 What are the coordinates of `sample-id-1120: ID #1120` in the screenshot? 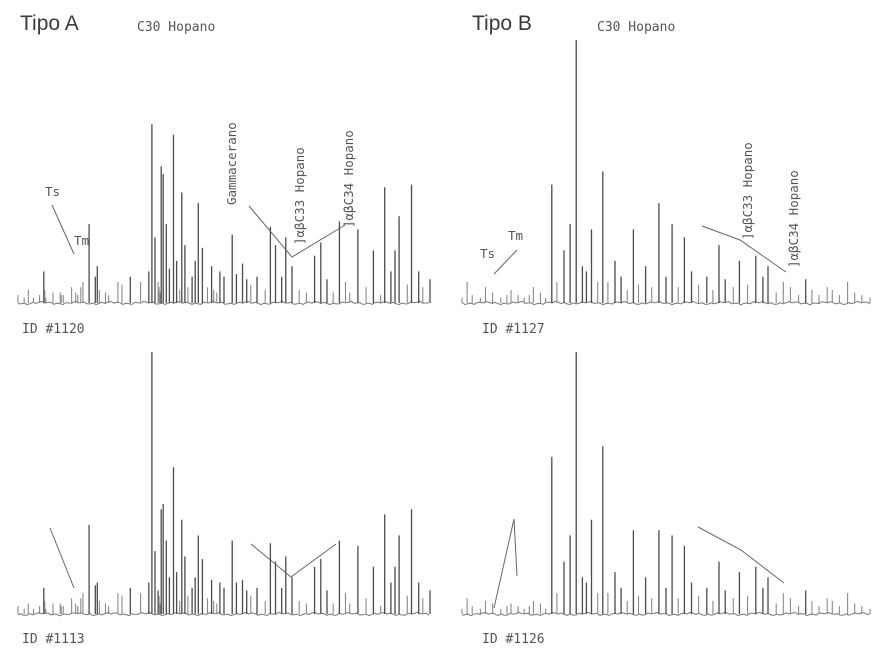 It's located at (53, 329).